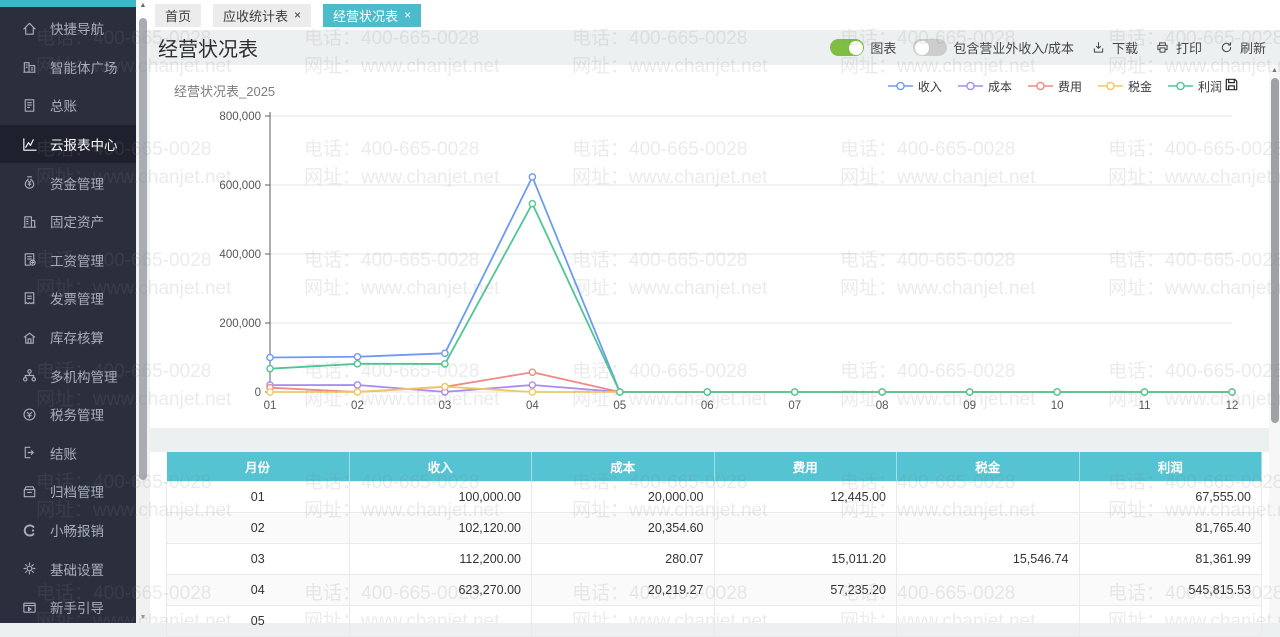 The height and width of the screenshot is (637, 1280). What do you see at coordinates (29, 182) in the screenshot?
I see `fund-icon` at bounding box center [29, 182].